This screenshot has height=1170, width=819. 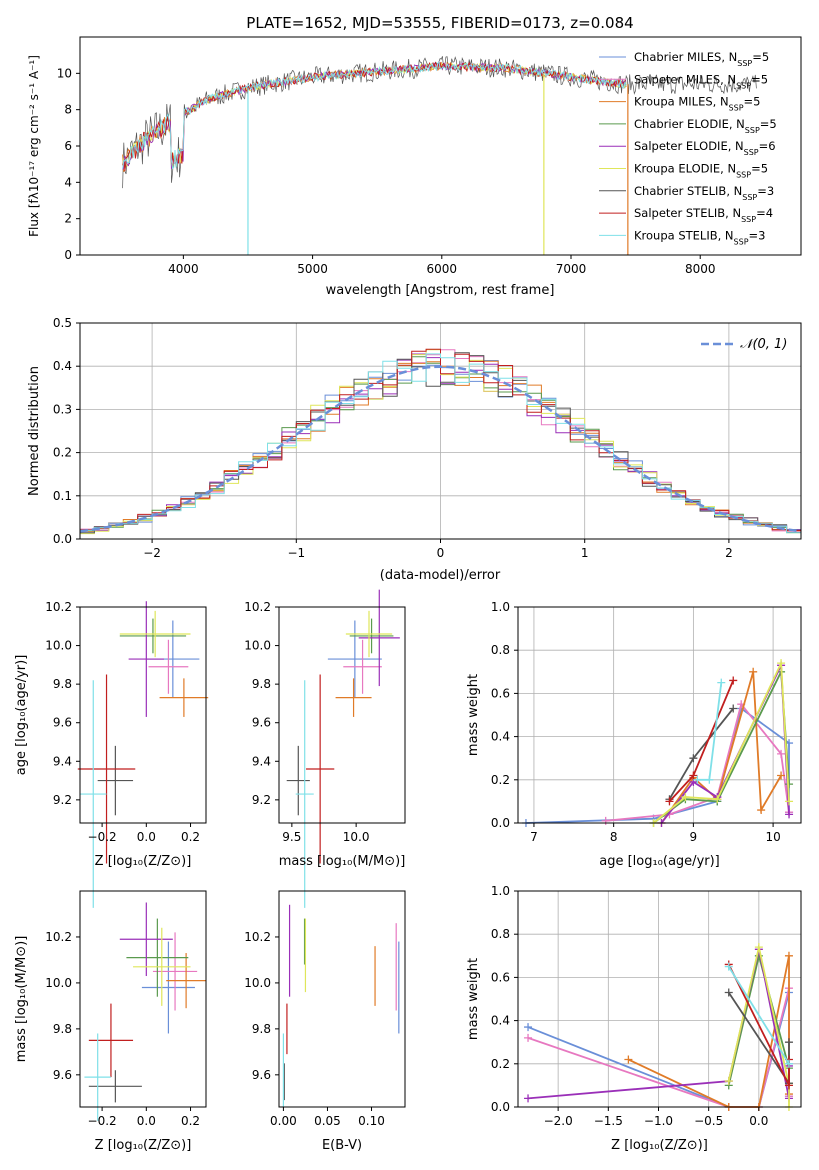 I want to click on legend-label: Kroupa MILES, NSSP=5, so click(x=697, y=104).